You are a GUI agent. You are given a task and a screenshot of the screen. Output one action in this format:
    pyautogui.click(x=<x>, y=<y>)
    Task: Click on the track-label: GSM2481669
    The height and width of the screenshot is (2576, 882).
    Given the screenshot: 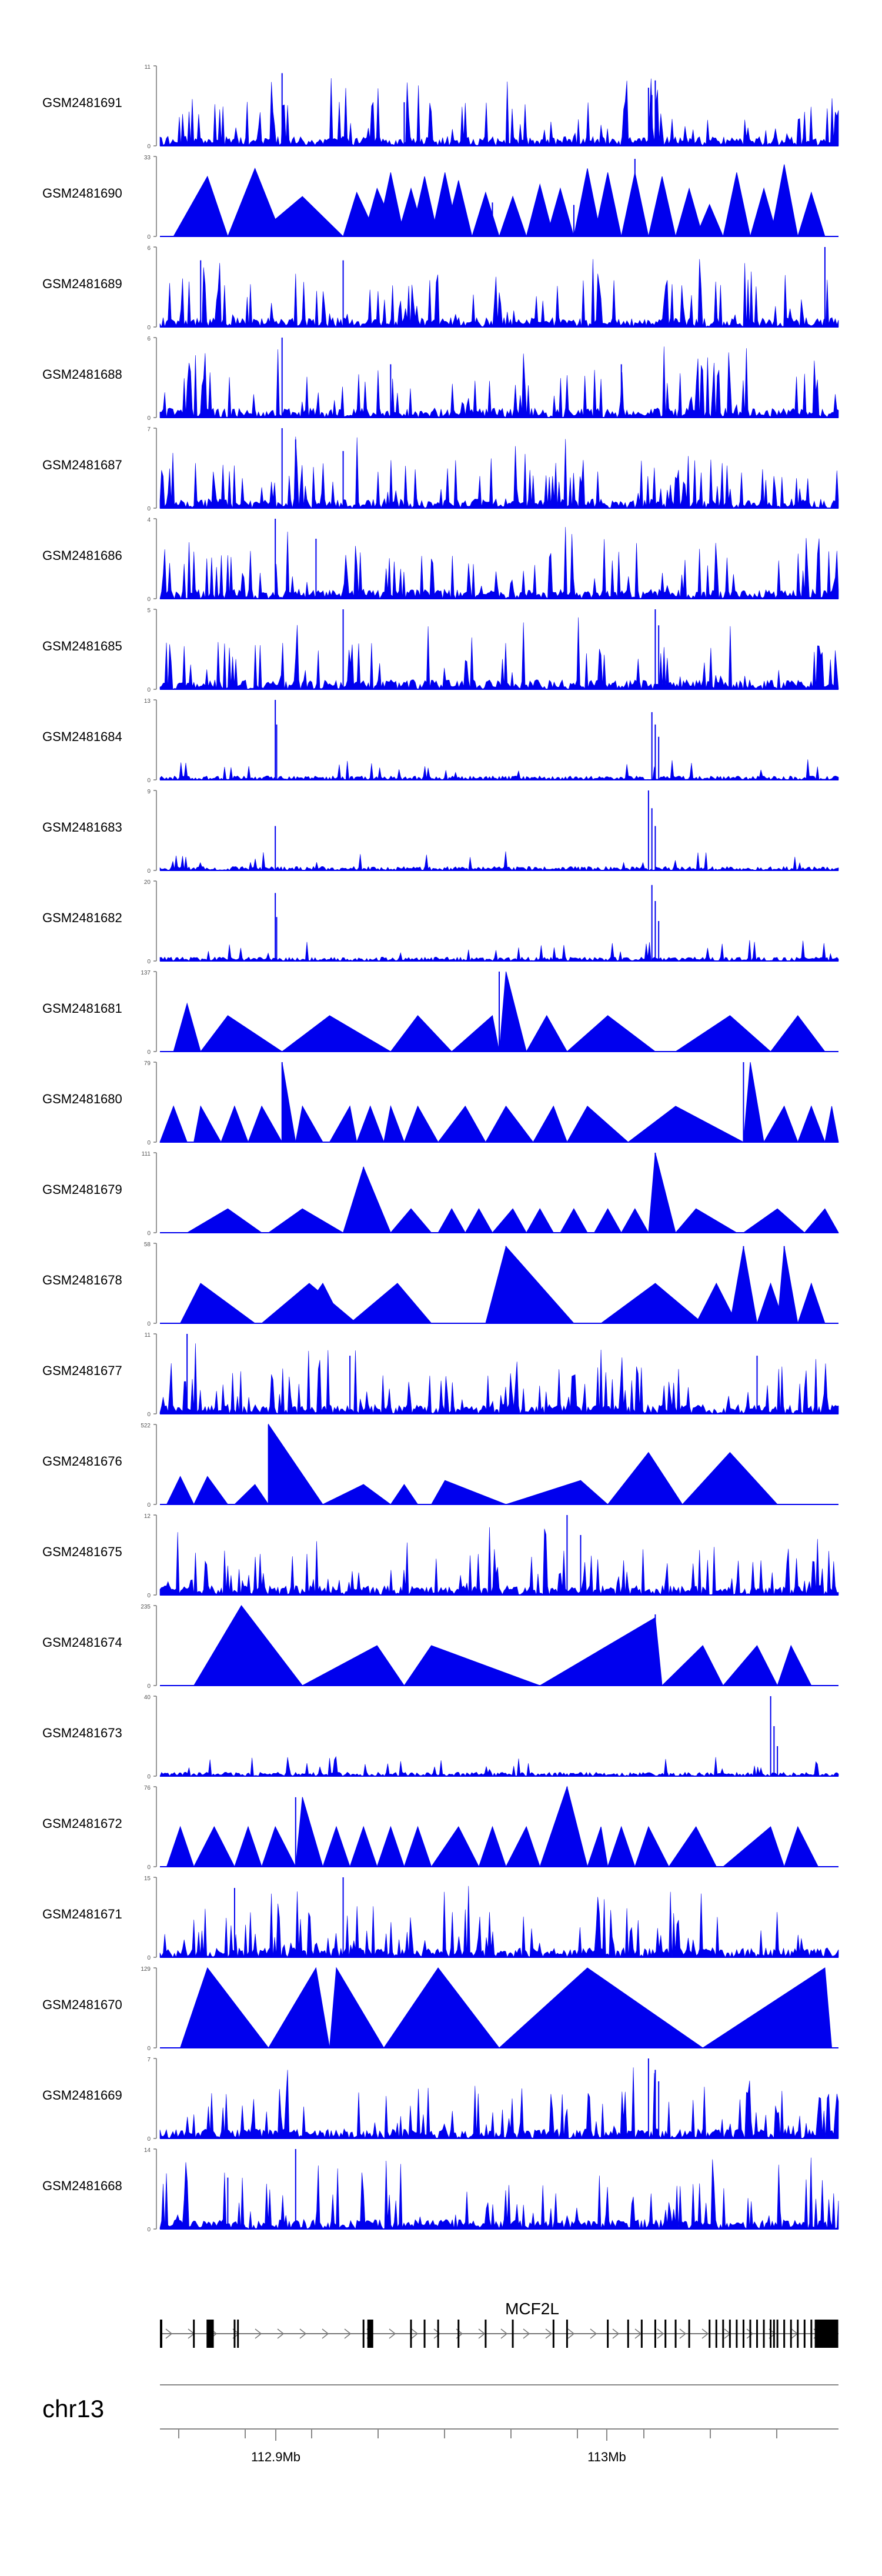 What is the action you would take?
    pyautogui.click(x=82, y=2095)
    